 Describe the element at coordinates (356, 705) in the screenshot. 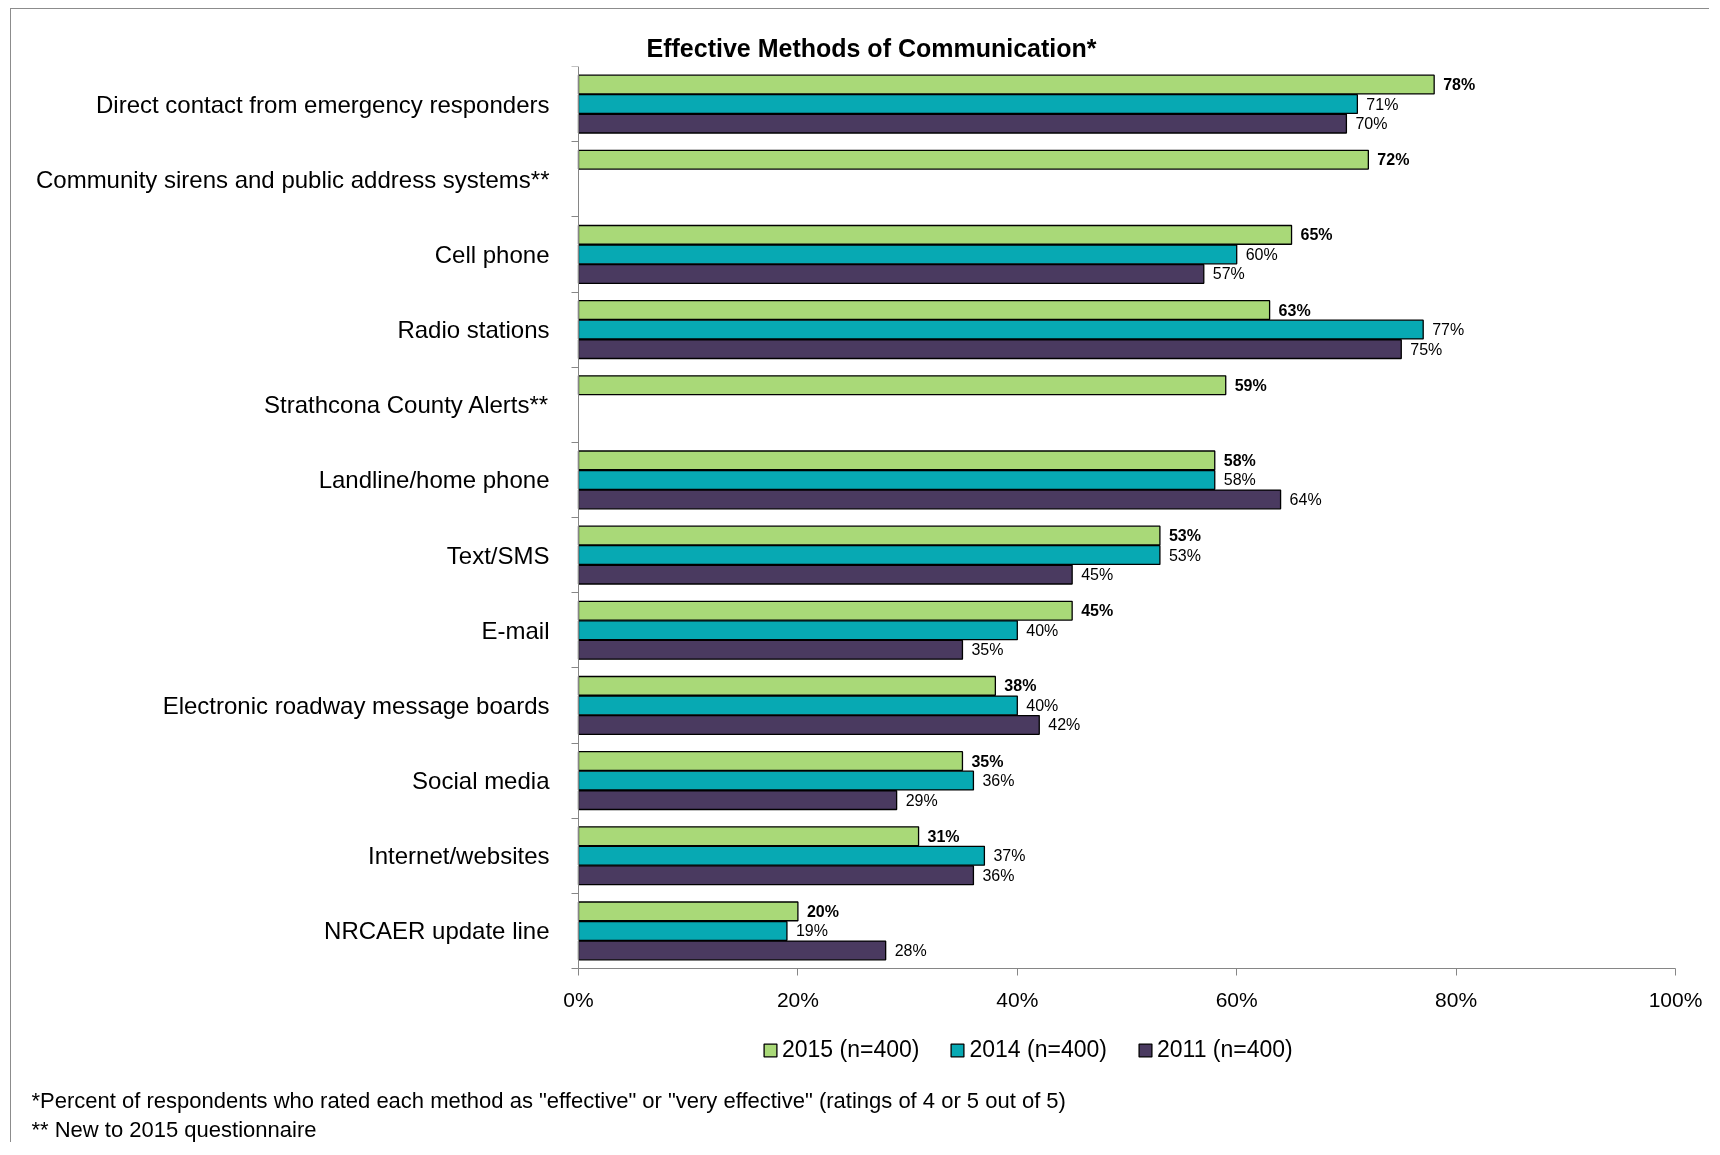

I see `y-tick-label: Electronic roadway message boards` at that location.